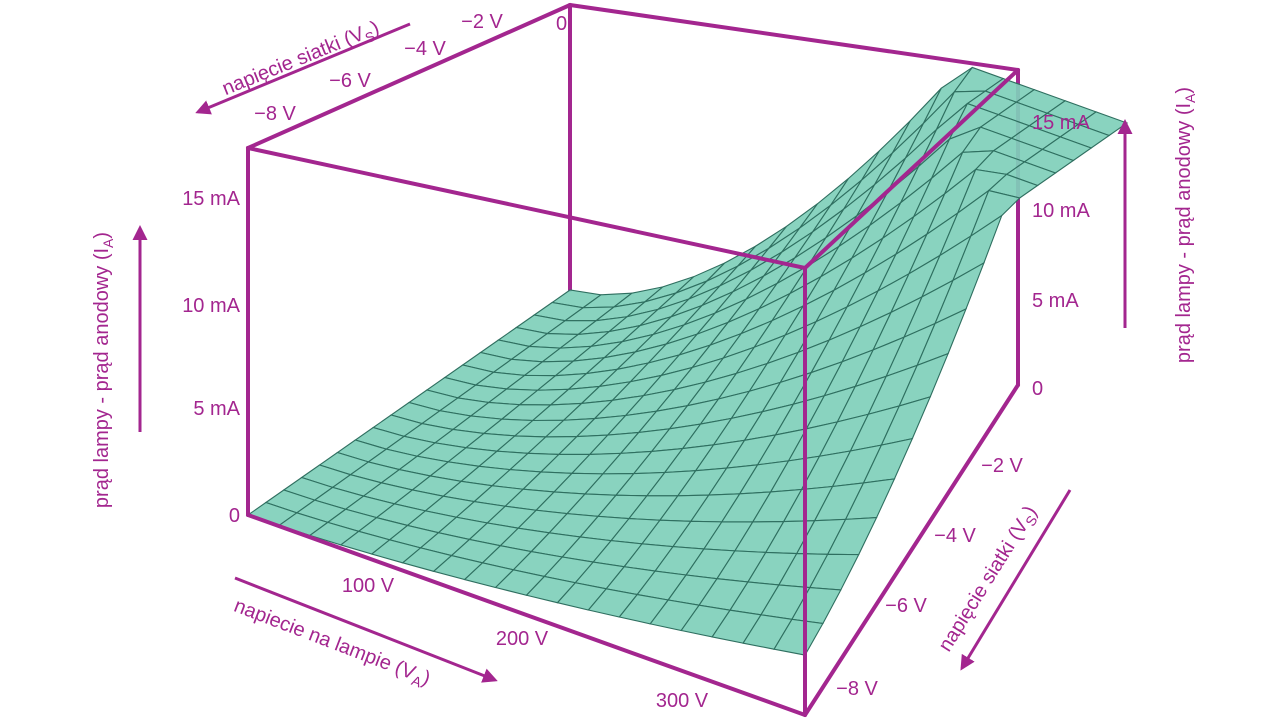  Describe the element at coordinates (1061, 256) in the screenshot. I see `current-right-ticks: 0 5 mA 10 mA 15 mA` at that location.